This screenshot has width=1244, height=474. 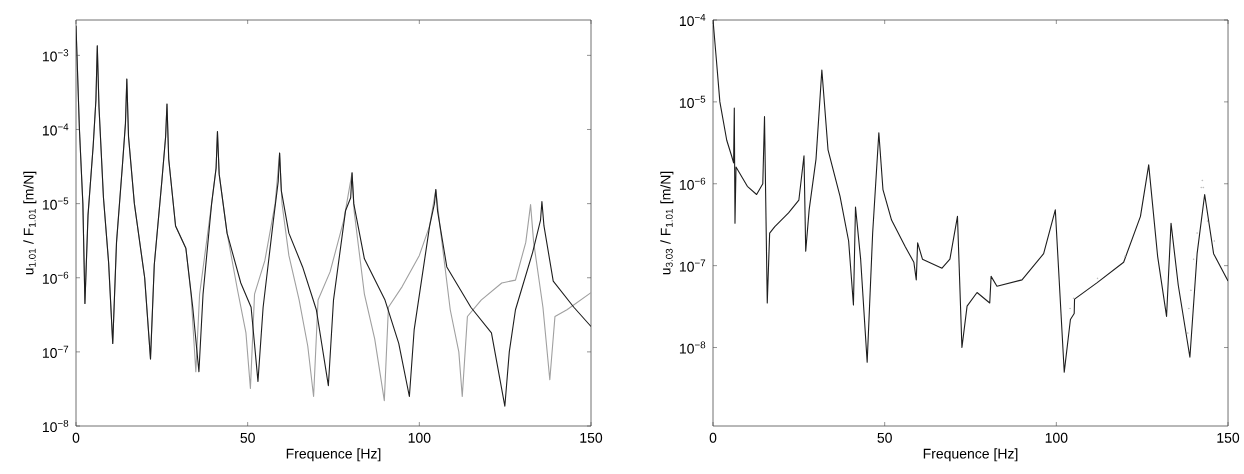 What do you see at coordinates (667, 223) in the screenshot?
I see `y-axis-title: u$_{3.03}$ / F$_{1.01}$ [m/N]` at bounding box center [667, 223].